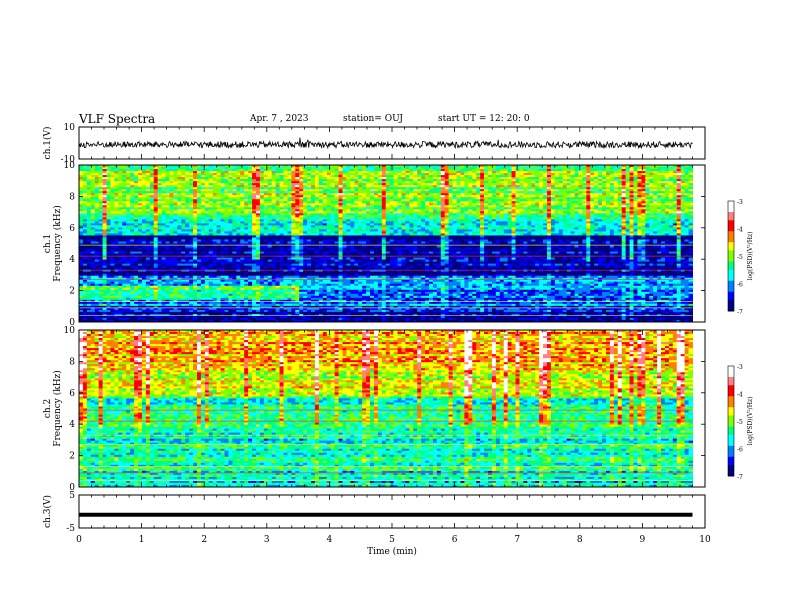 This screenshot has height=612, width=792. I want to click on xtick-label: 6, so click(455, 540).